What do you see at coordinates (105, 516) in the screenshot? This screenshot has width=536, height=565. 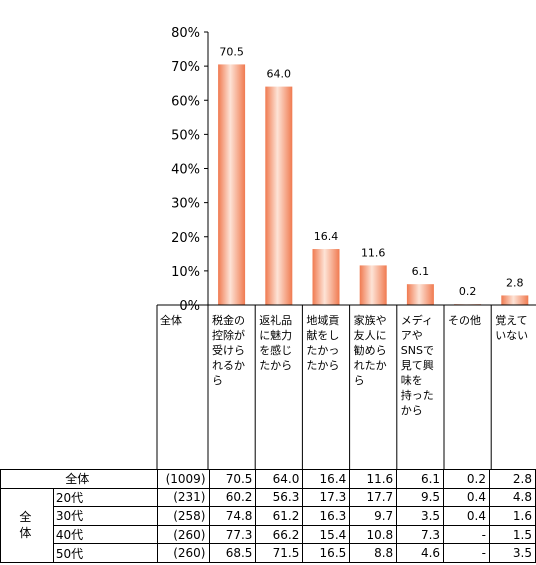 I see `row-label: 30代` at bounding box center [105, 516].